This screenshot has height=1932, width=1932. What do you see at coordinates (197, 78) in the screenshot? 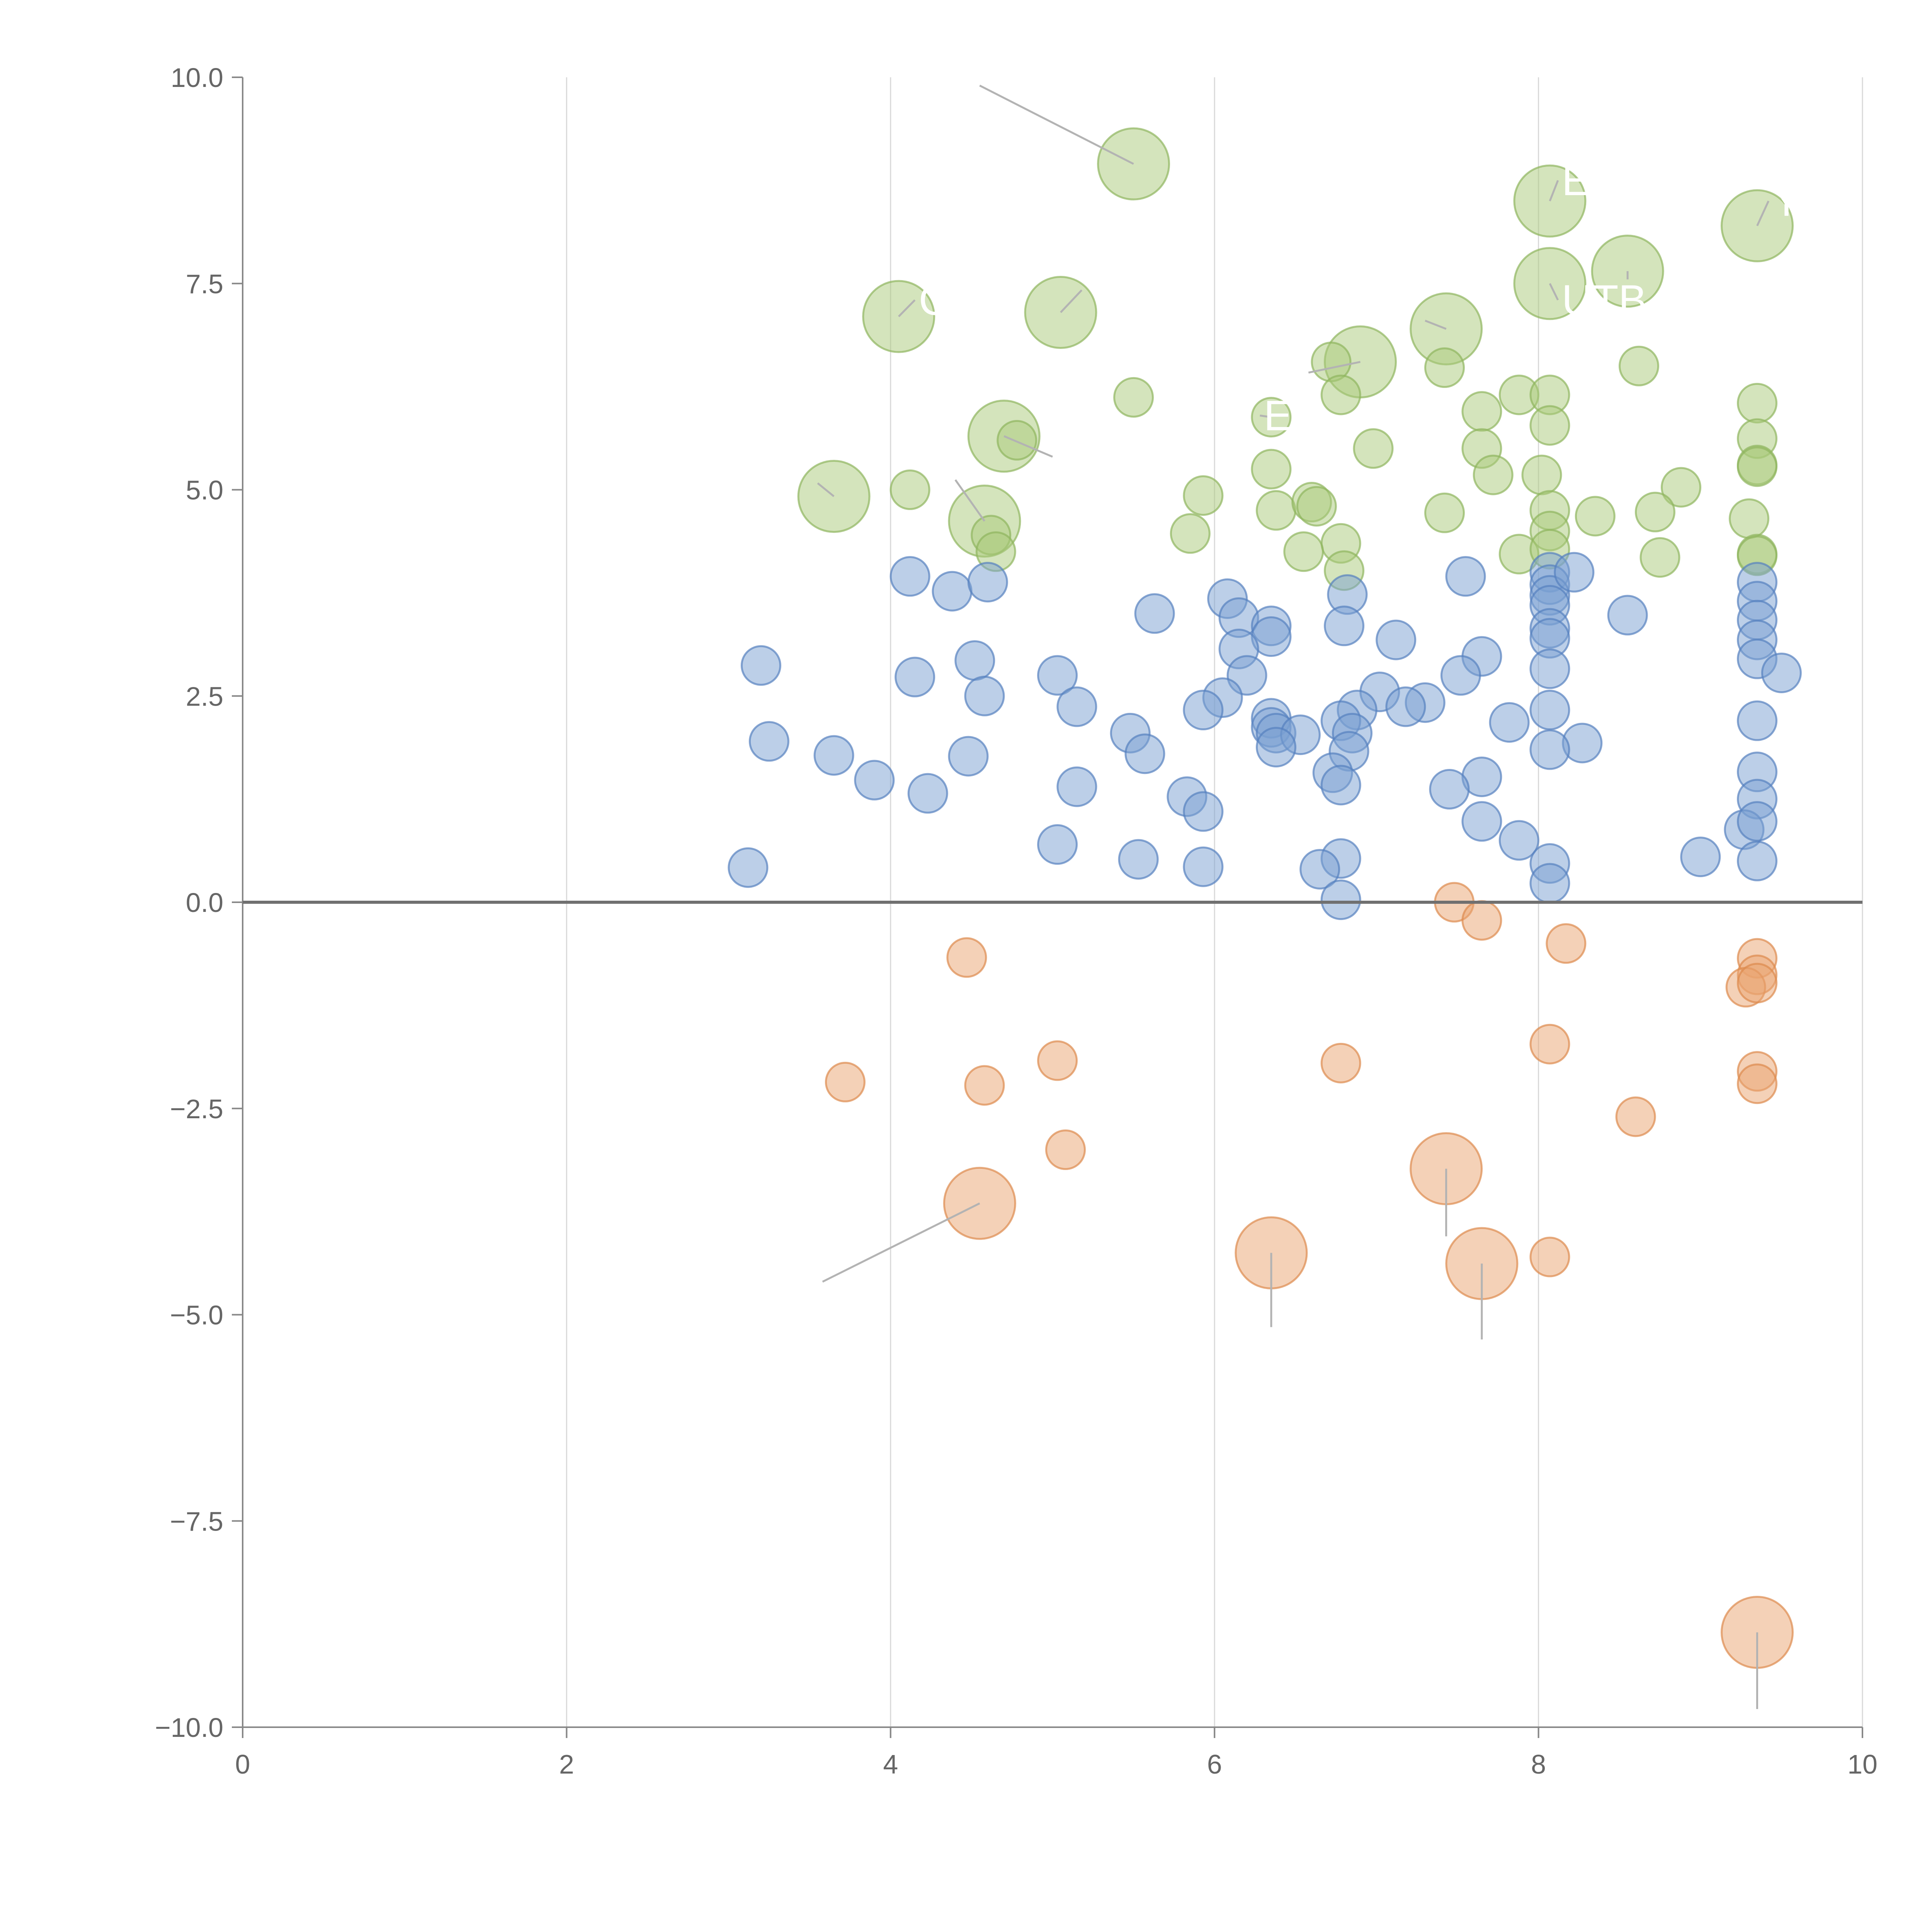
I see `y-tick-label: 10.0` at bounding box center [197, 78].